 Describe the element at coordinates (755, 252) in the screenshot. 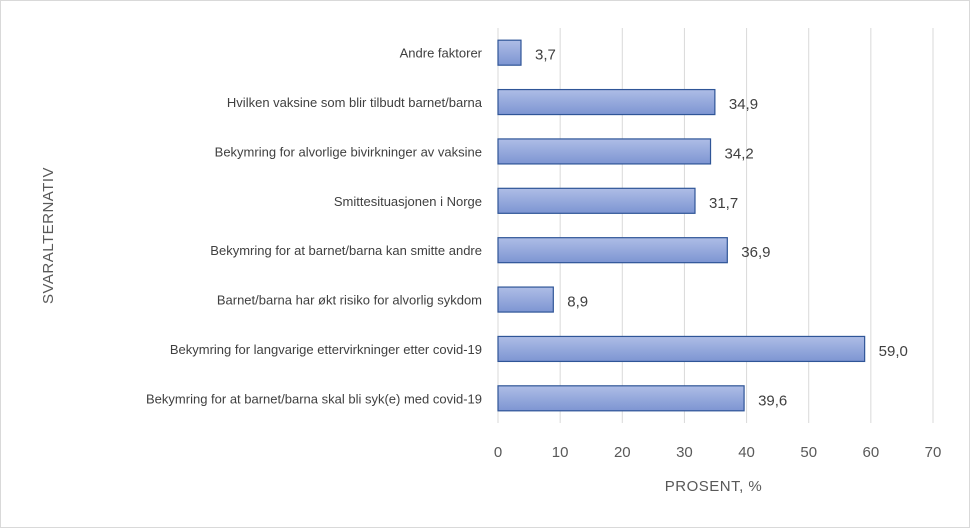

I see `data-label: 36,9` at that location.